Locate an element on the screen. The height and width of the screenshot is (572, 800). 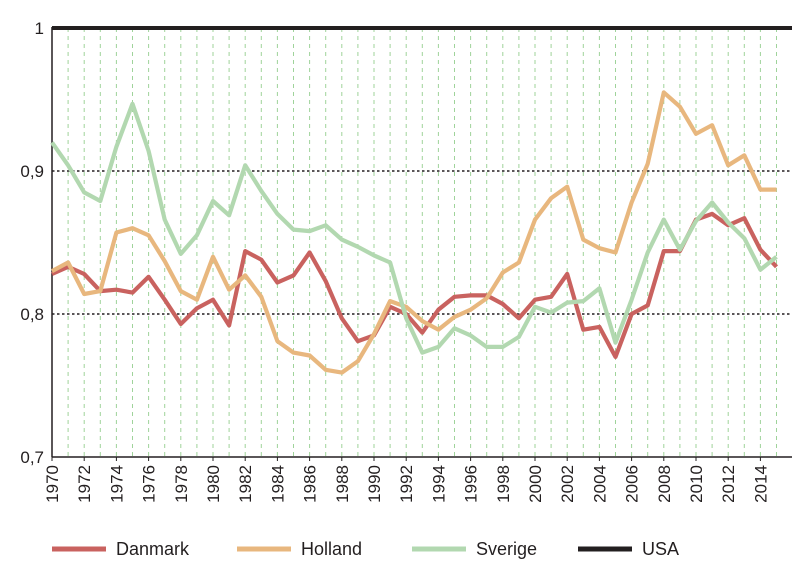
x-tick-label: 2008 is located at coordinates (664, 484).